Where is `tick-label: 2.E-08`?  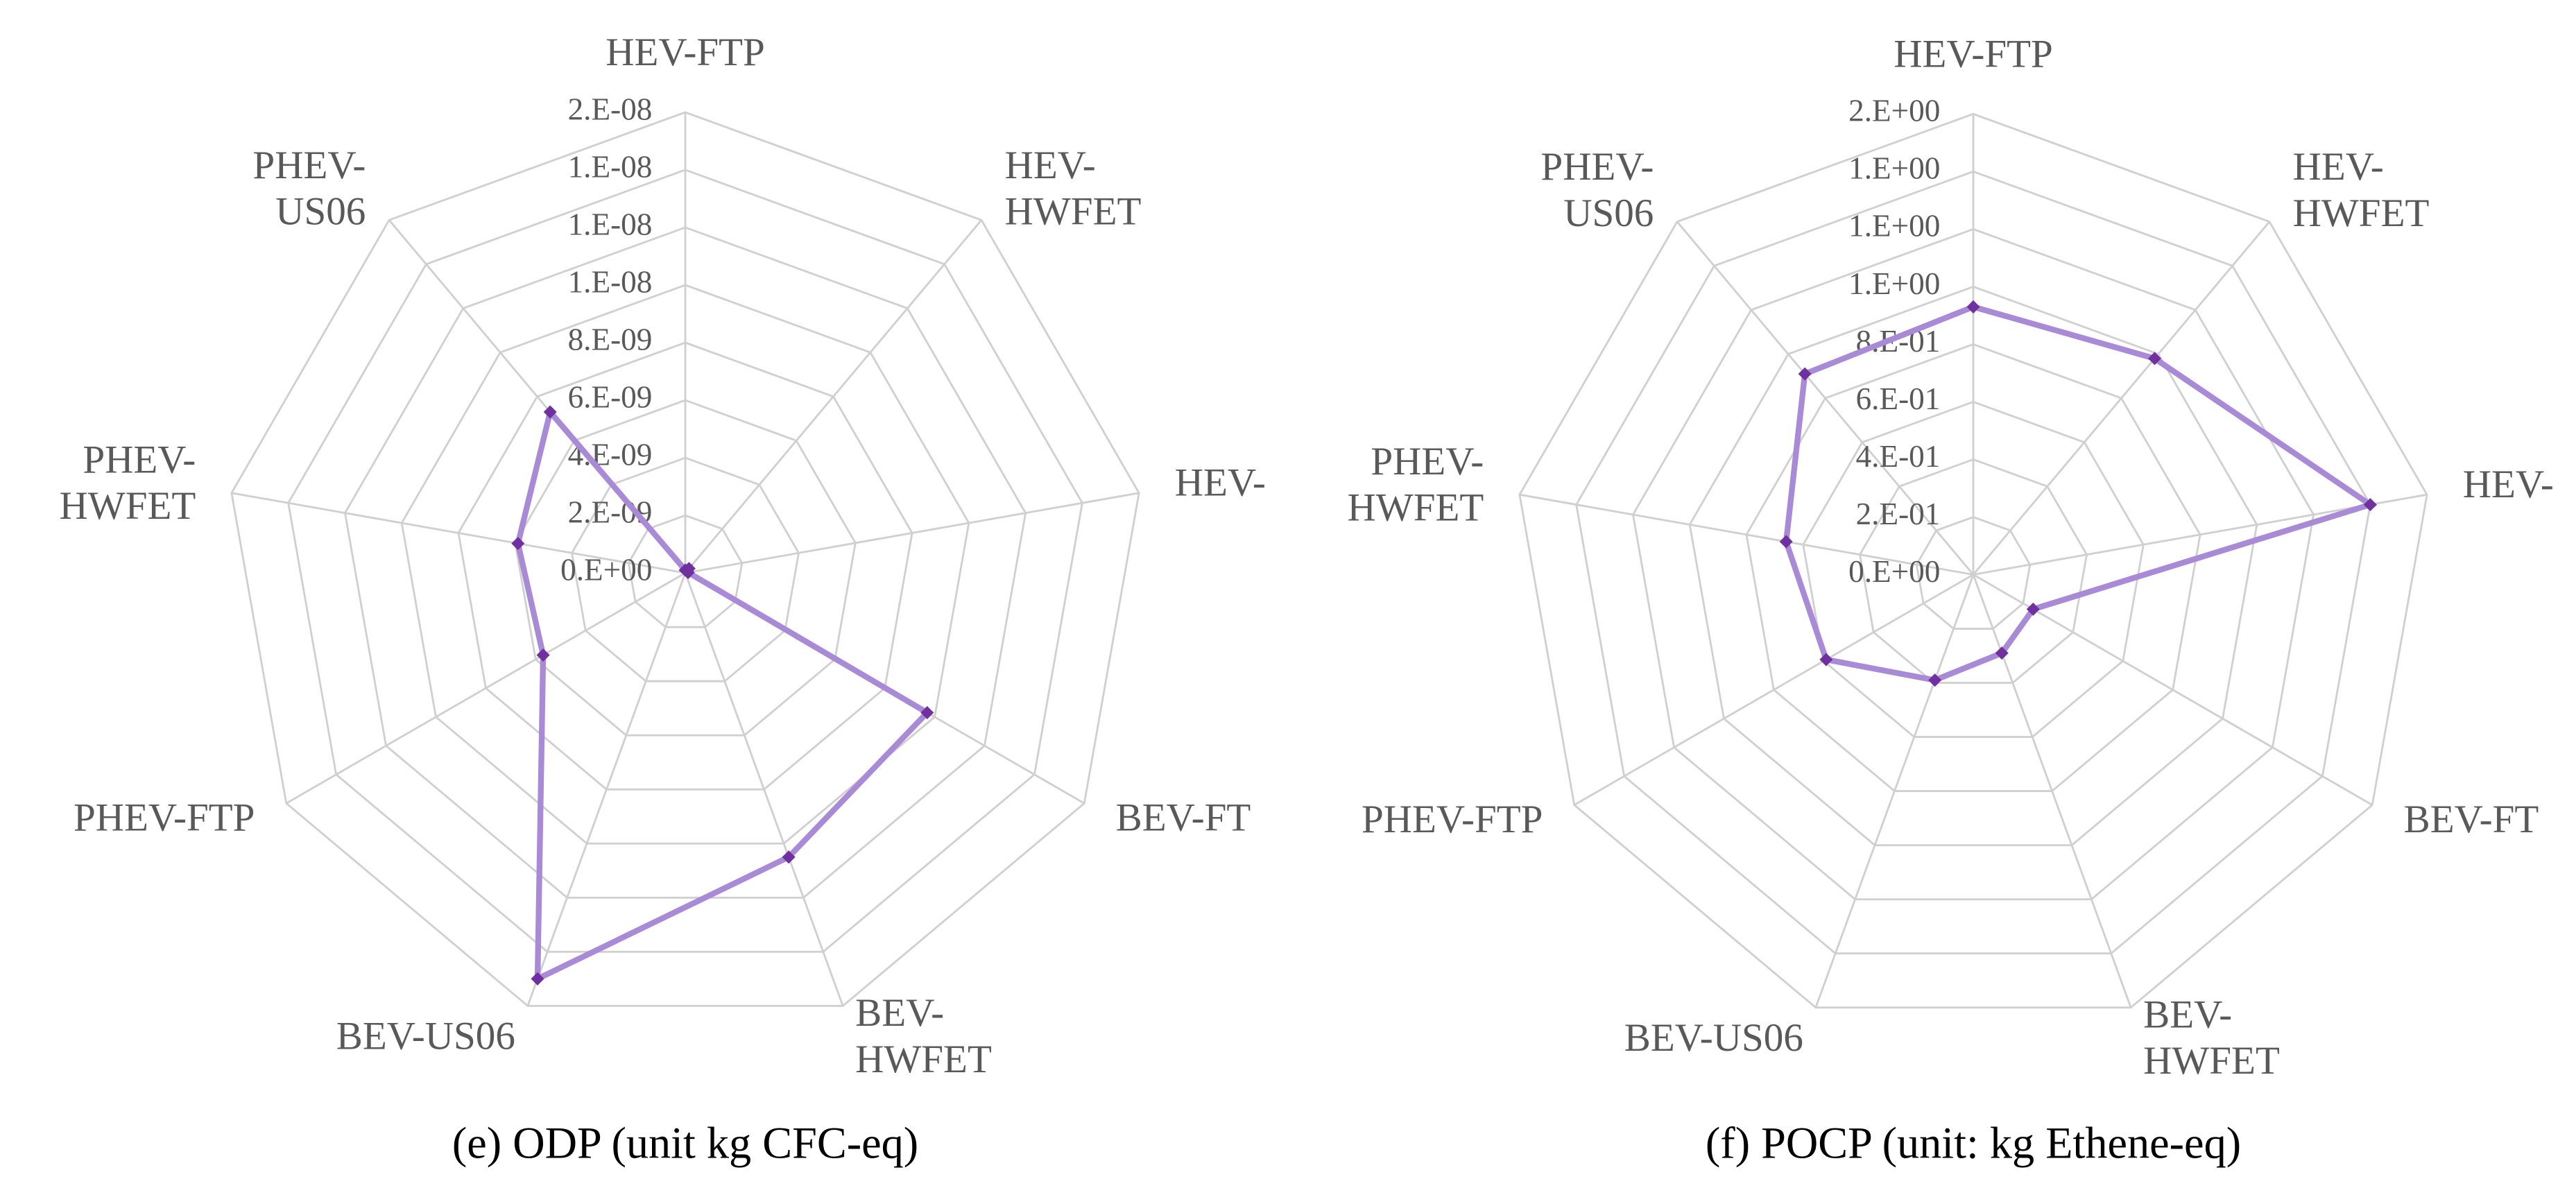 tick-label: 2.E-08 is located at coordinates (610, 109).